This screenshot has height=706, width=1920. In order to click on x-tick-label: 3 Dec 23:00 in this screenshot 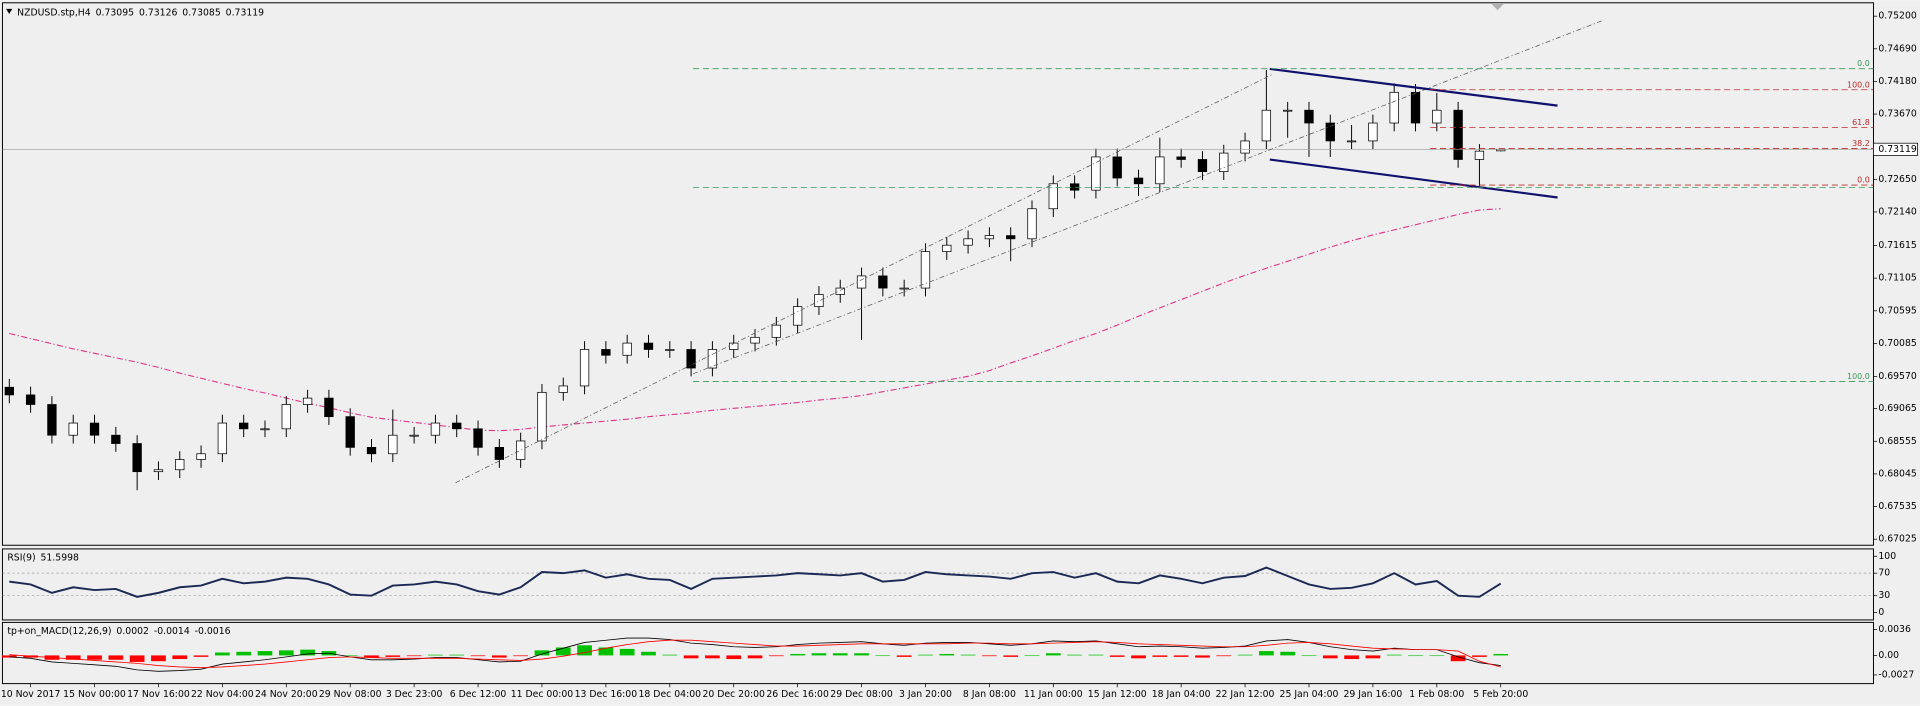, I will do `click(414, 694)`.